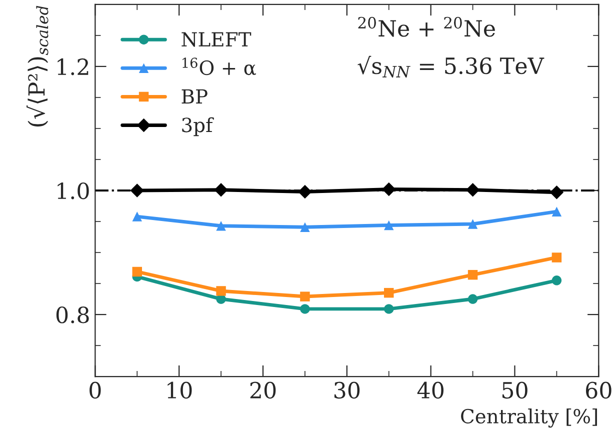  Describe the element at coordinates (347, 390) in the screenshot. I see `x-tick-label: 30` at that location.